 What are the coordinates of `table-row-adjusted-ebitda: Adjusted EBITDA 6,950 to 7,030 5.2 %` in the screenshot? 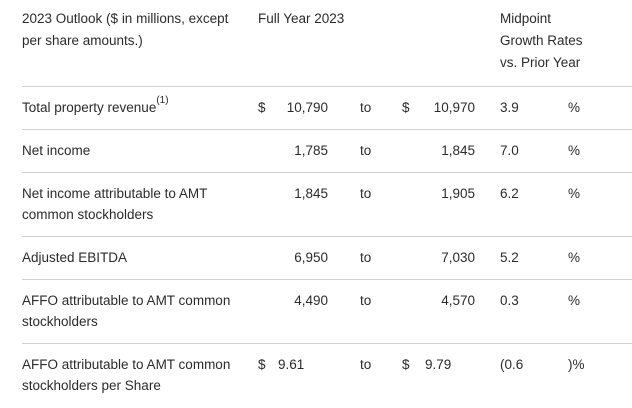 It's located at (327, 258).